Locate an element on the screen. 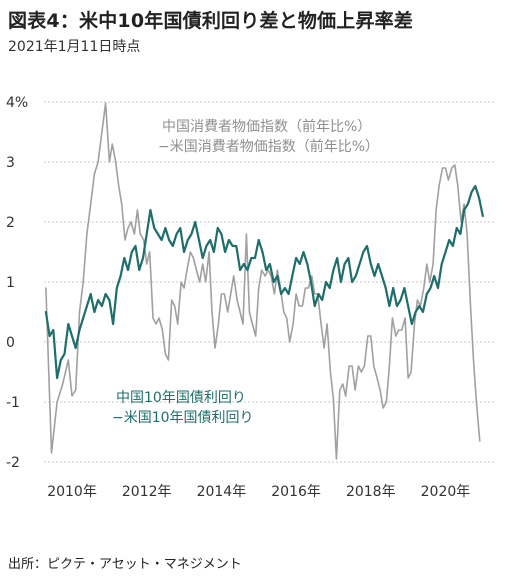  y-tick-label: 1 is located at coordinates (10, 283).